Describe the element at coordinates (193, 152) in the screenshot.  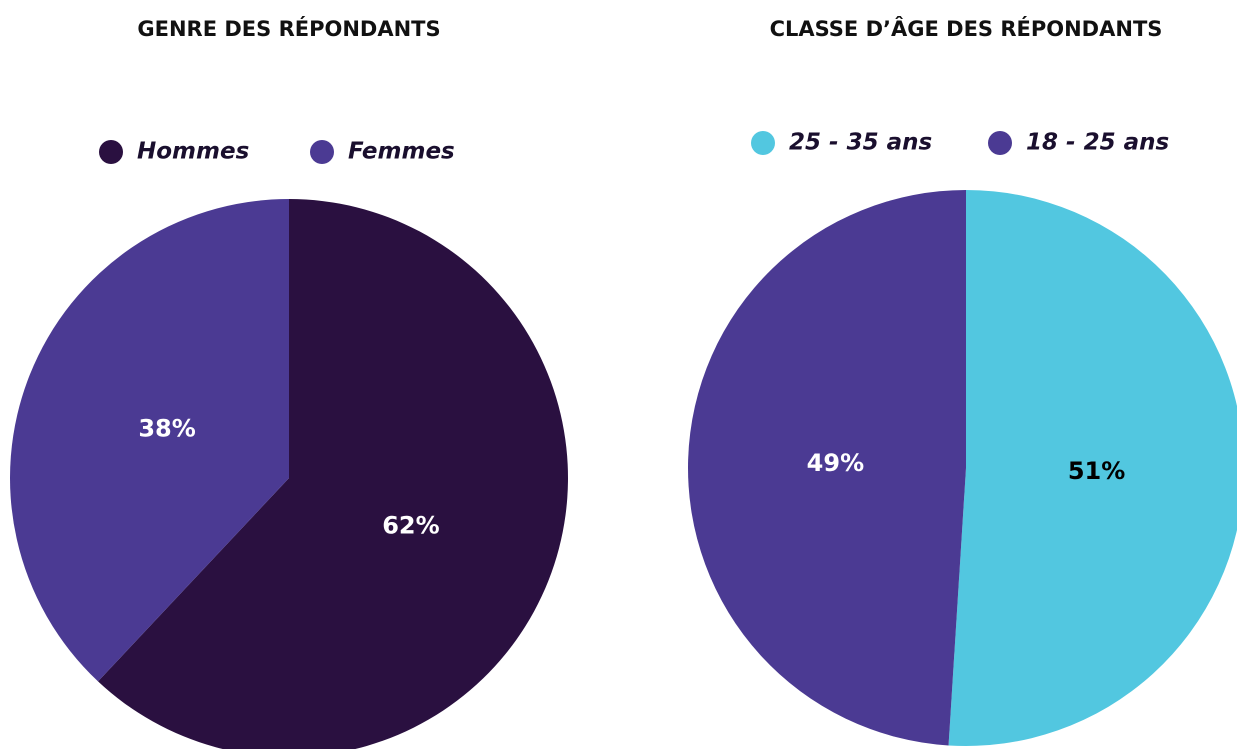
I see `legend-label: Hommes` at that location.